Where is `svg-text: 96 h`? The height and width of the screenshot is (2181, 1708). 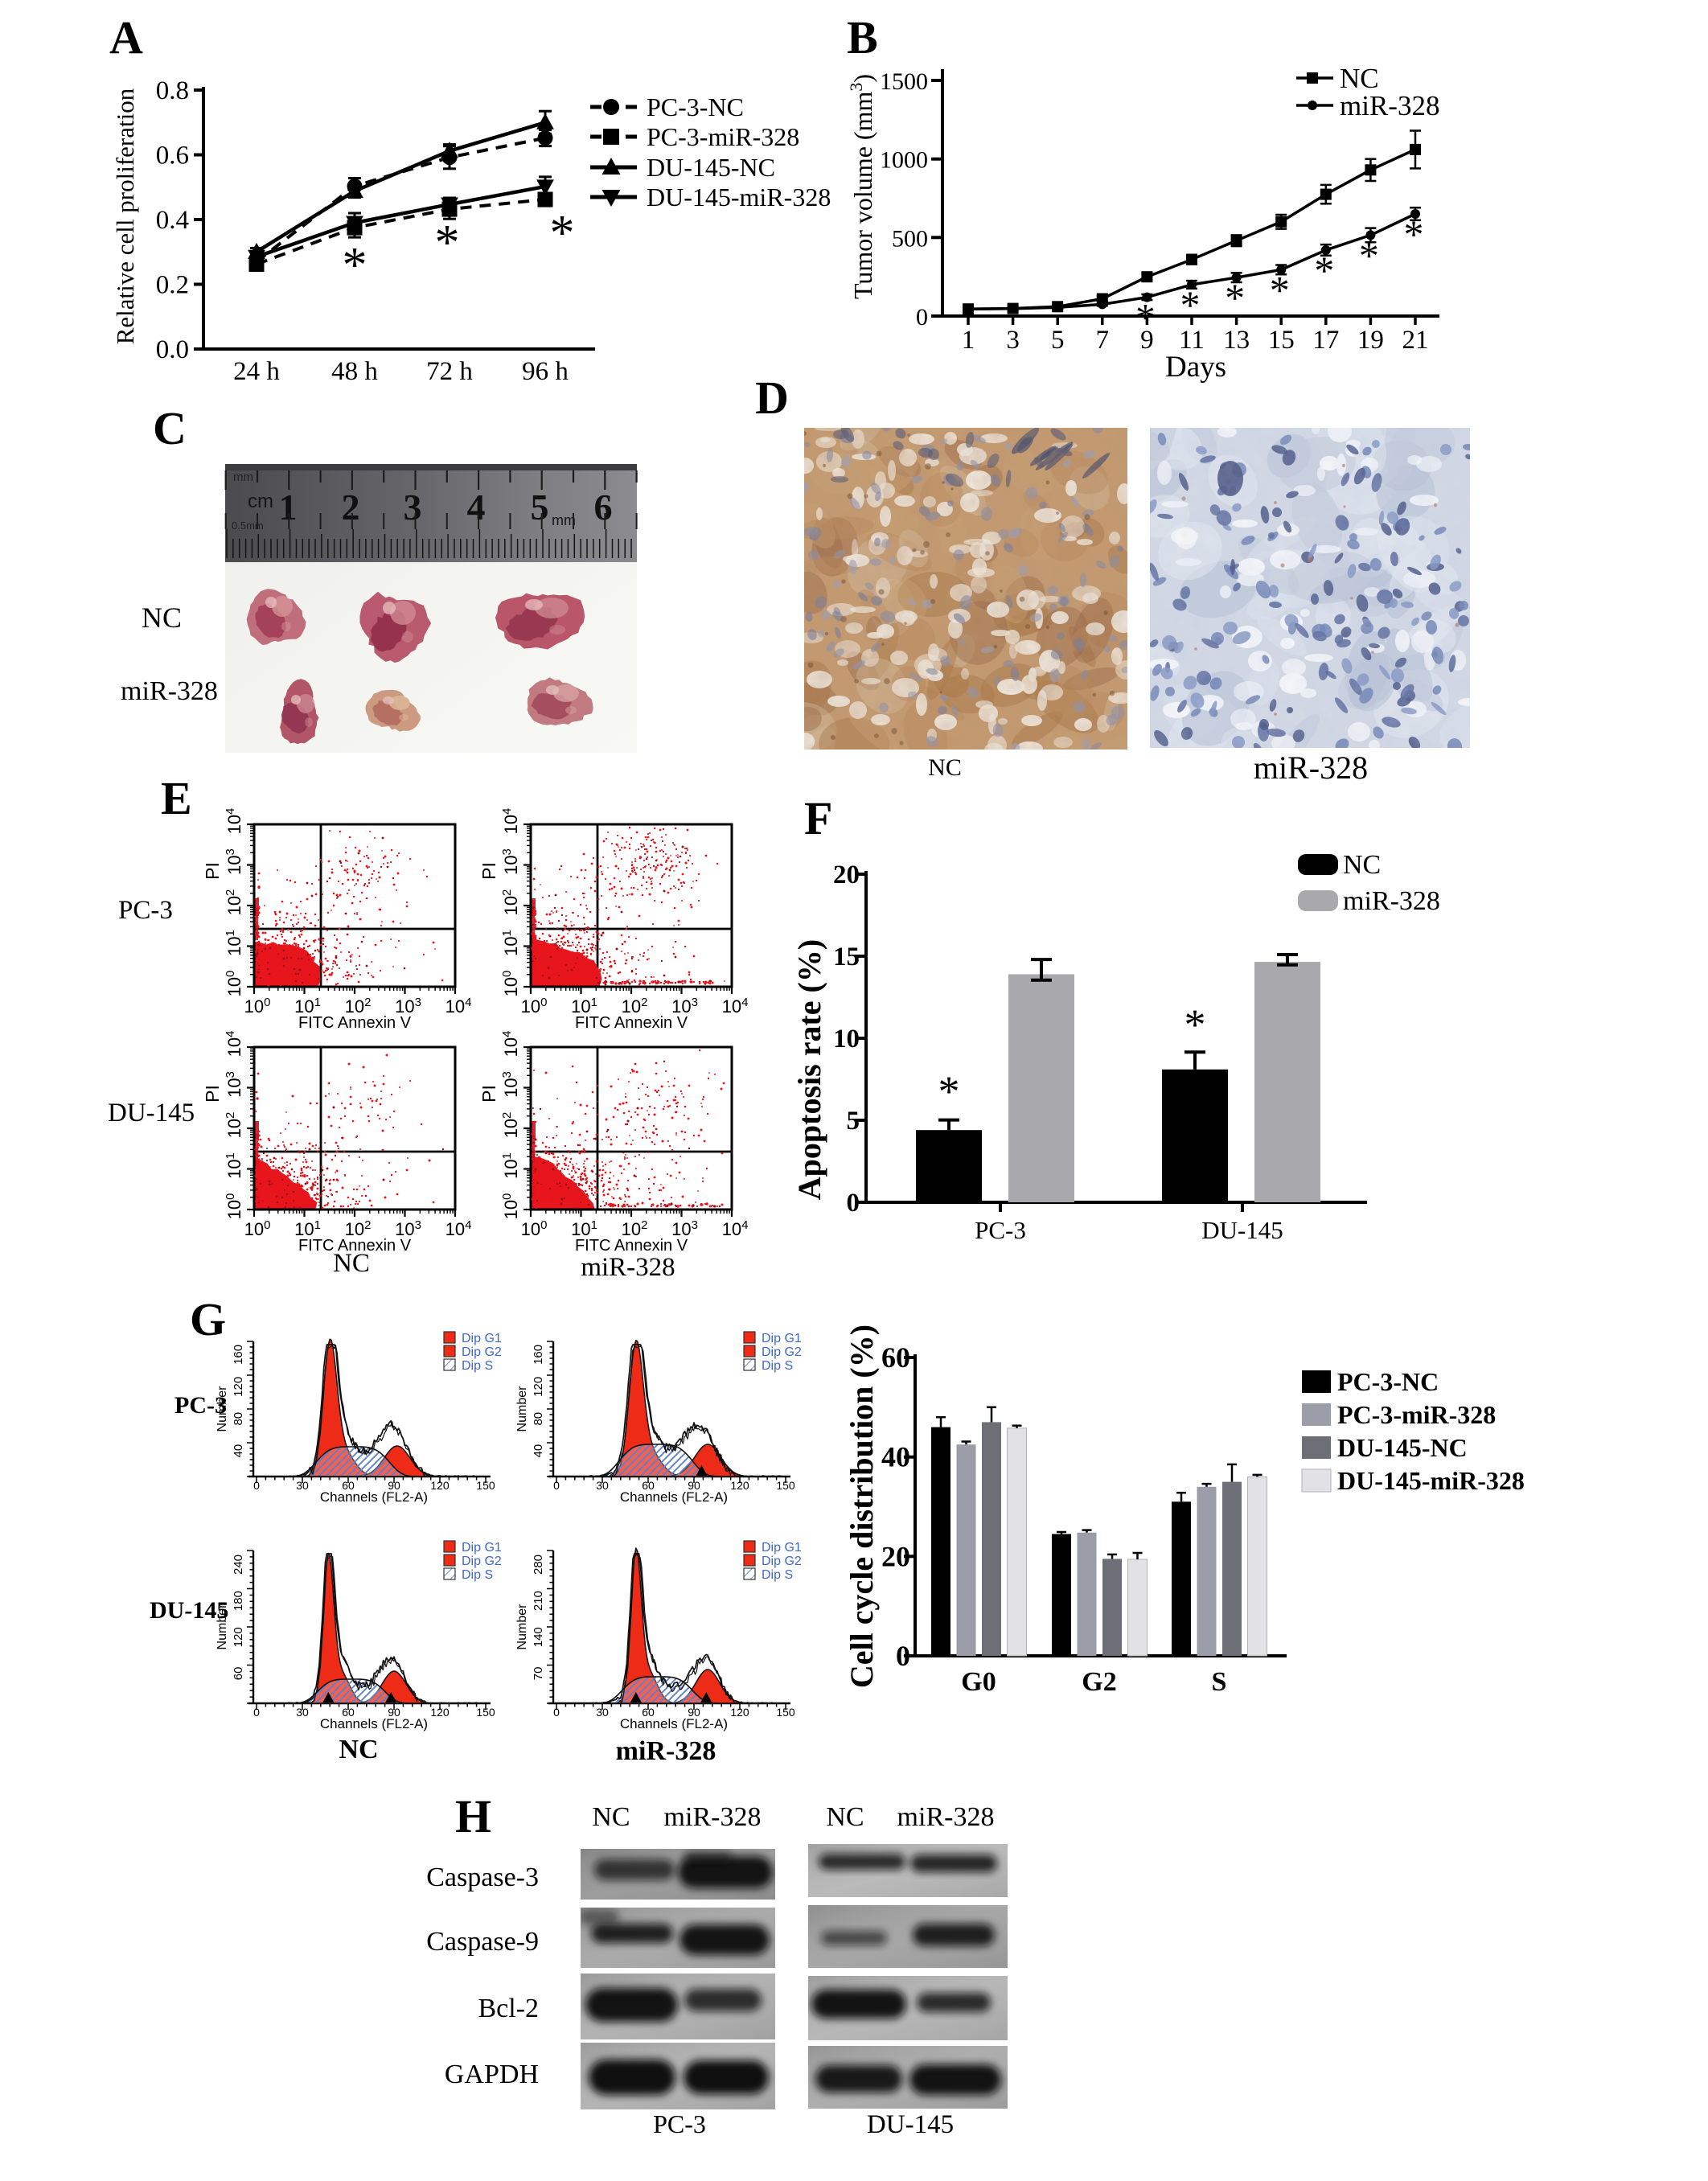 svg-text: 96 h is located at coordinates (545, 371).